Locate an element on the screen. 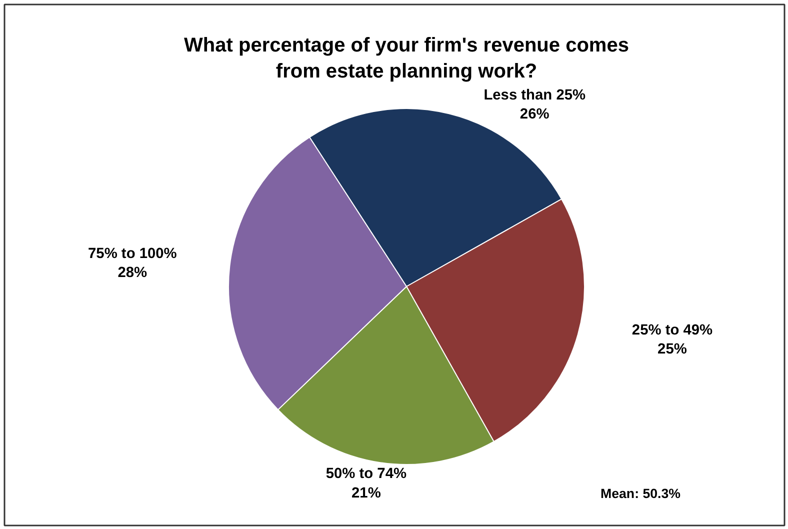 This screenshot has height=529, width=788. slice-label: 50% to 74% is located at coordinates (366, 474).